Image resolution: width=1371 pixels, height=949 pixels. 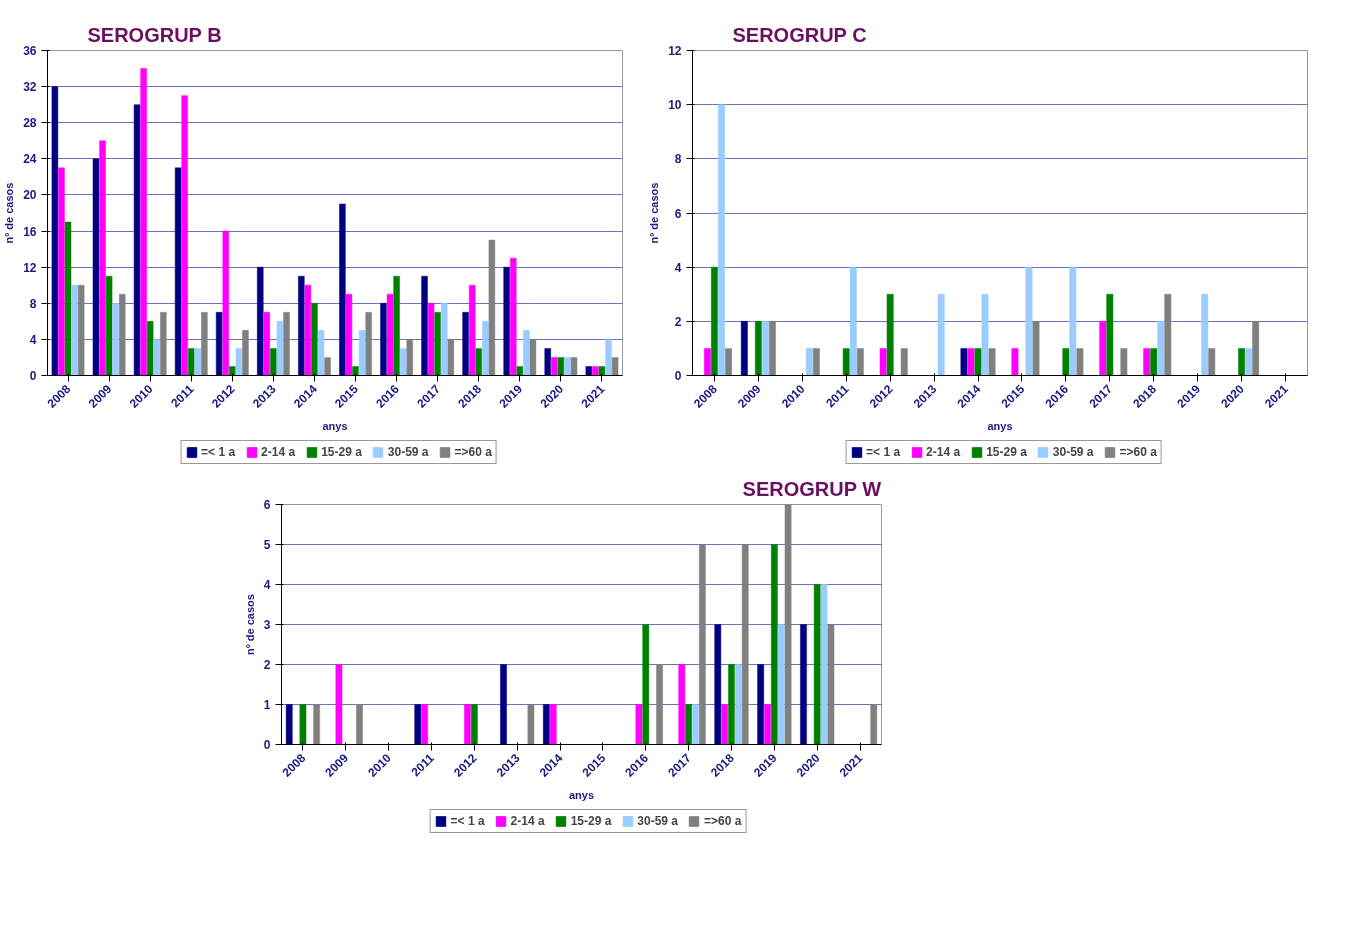 I want to click on chart-title: SEROGRUP C, so click(x=799, y=34).